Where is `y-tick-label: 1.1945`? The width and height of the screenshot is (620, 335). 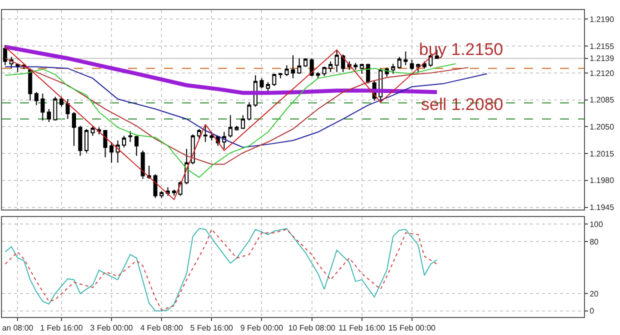 y-tick-label: 1.1945 is located at coordinates (602, 207).